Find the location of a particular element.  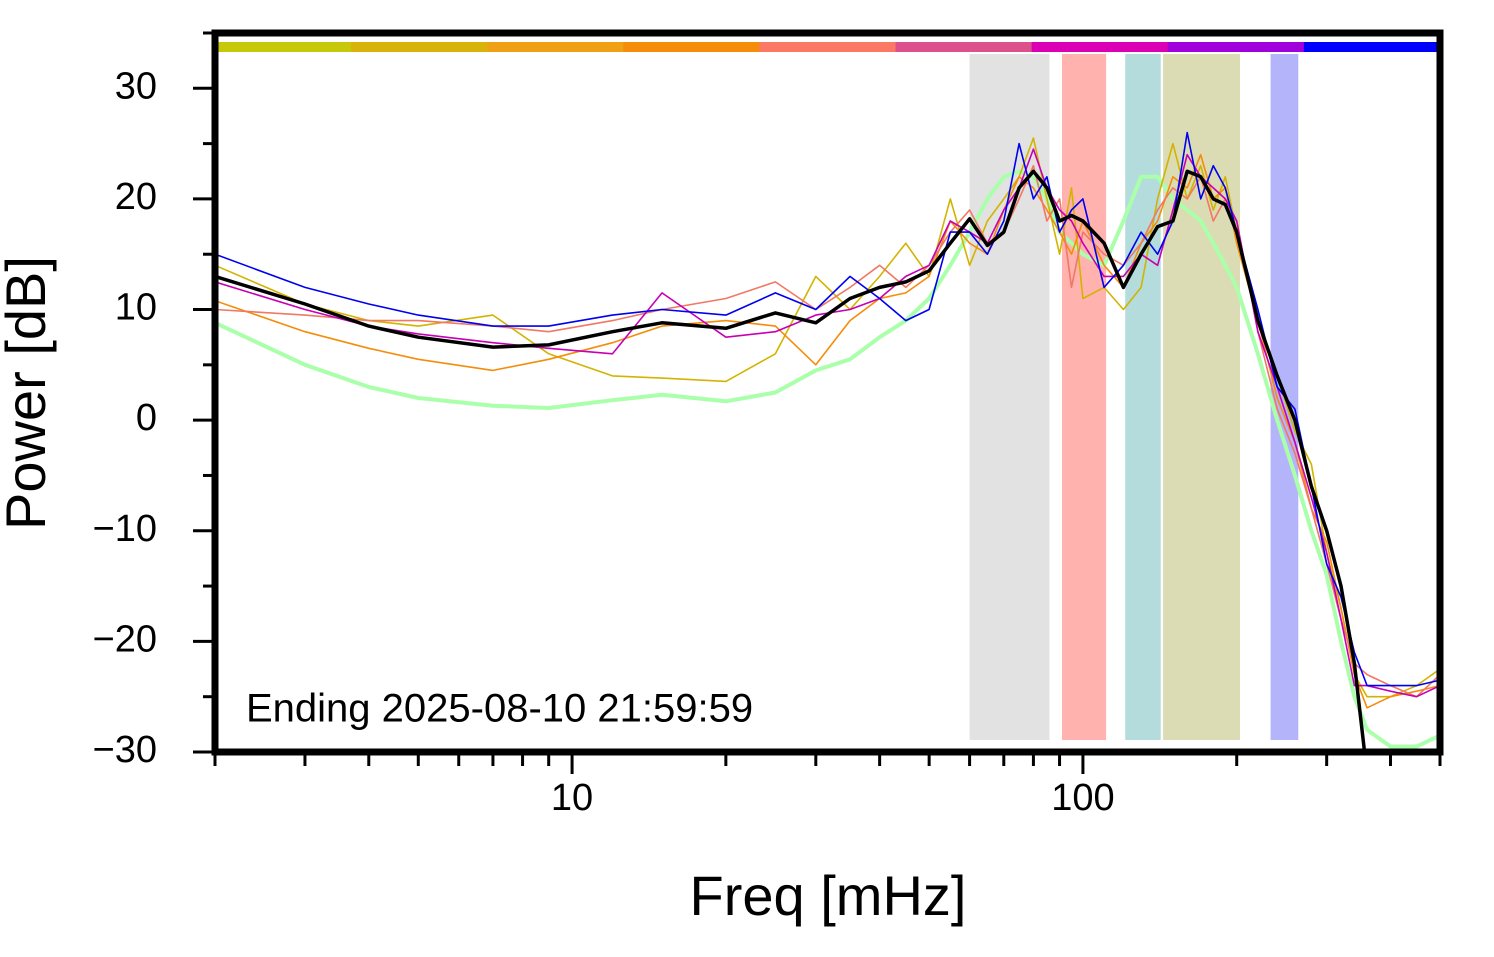

y-tick-label: 10 is located at coordinates (136, 308).